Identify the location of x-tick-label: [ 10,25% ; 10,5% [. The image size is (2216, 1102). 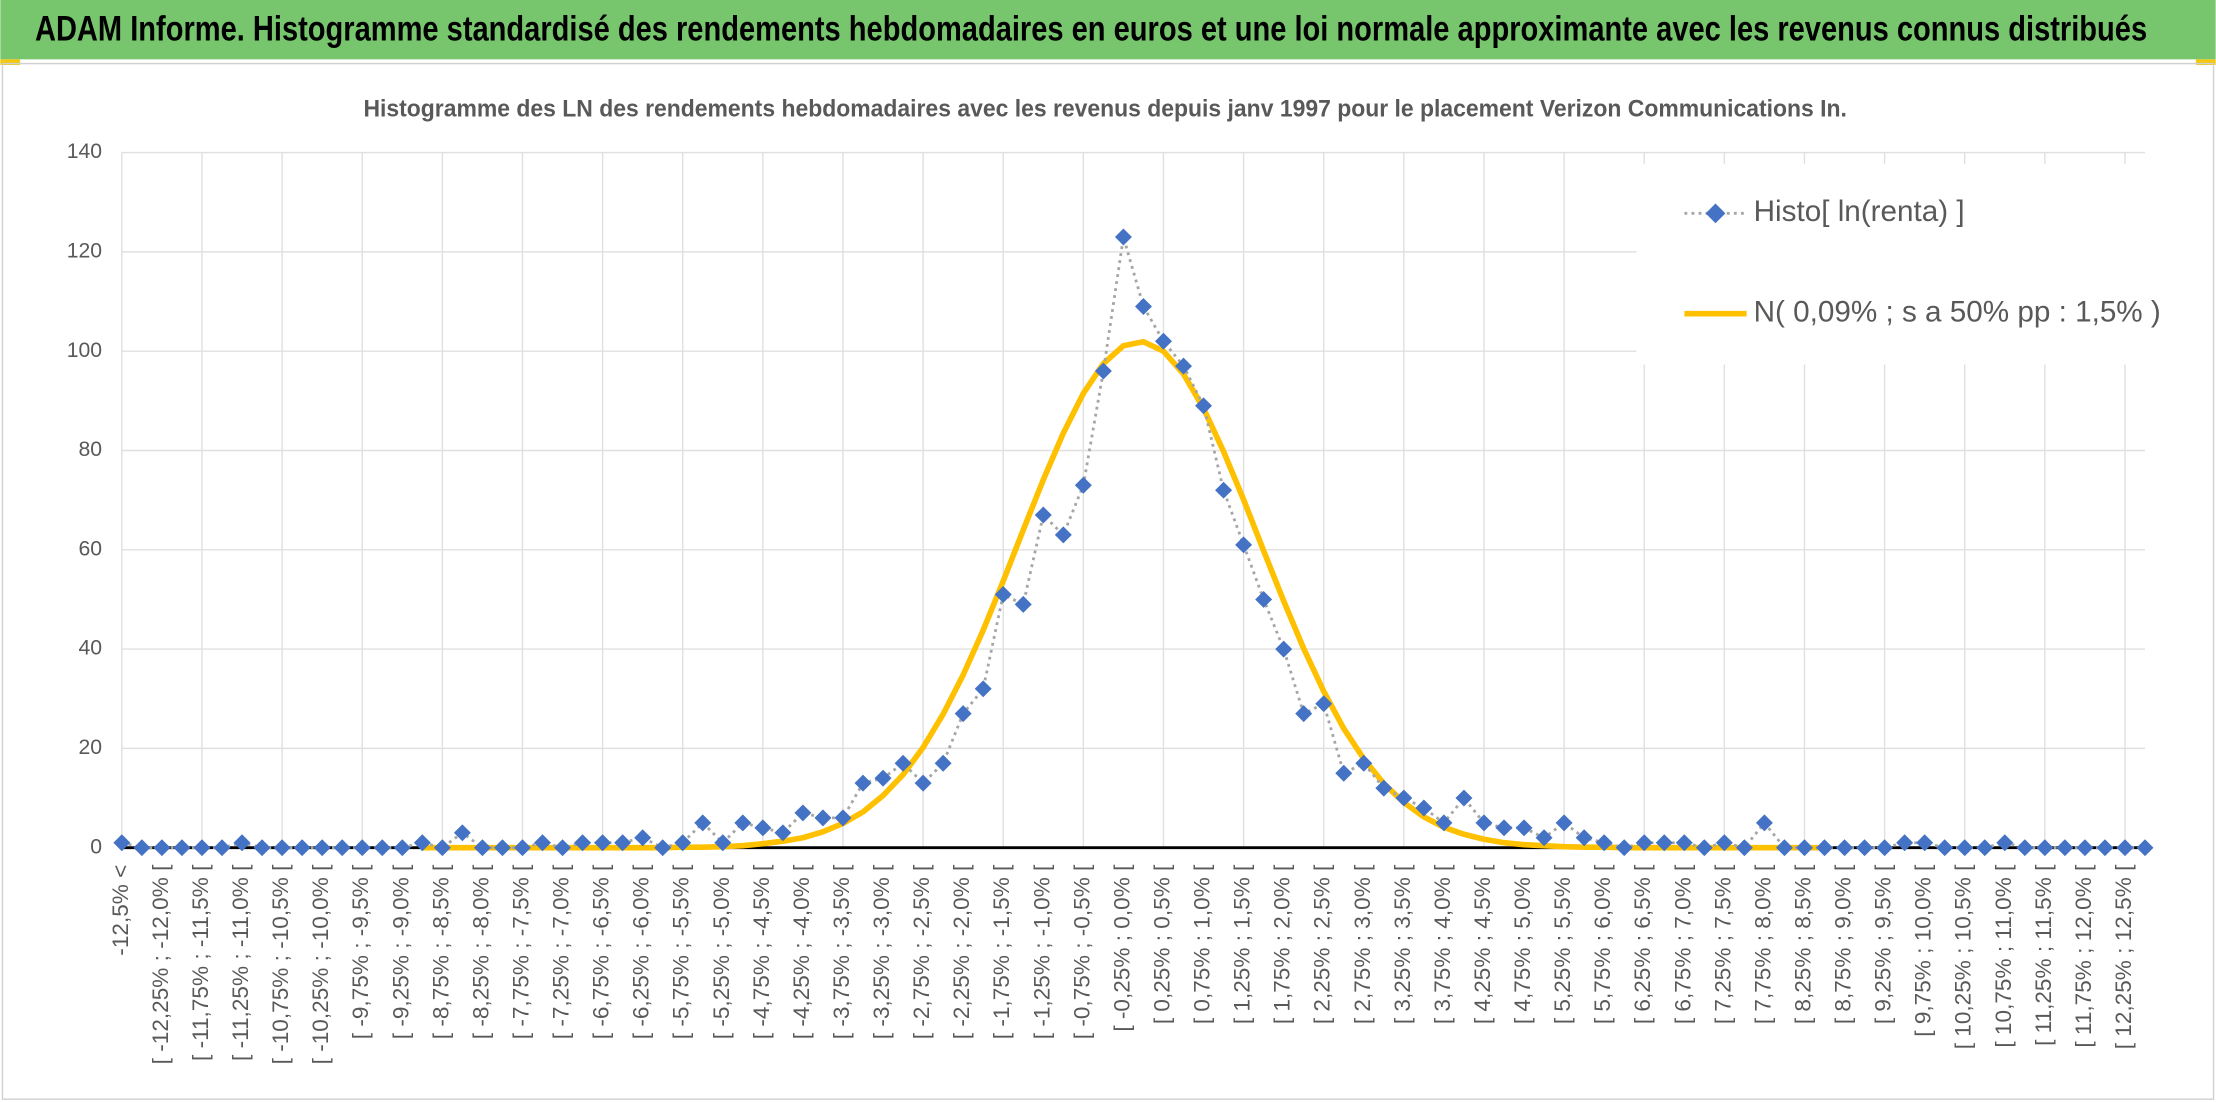
(1963, 956).